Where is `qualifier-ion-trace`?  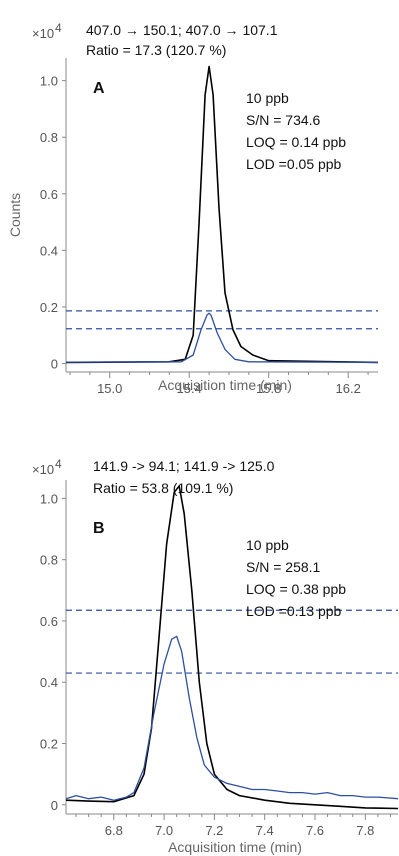
qualifier-ion-trace is located at coordinates (222, 338).